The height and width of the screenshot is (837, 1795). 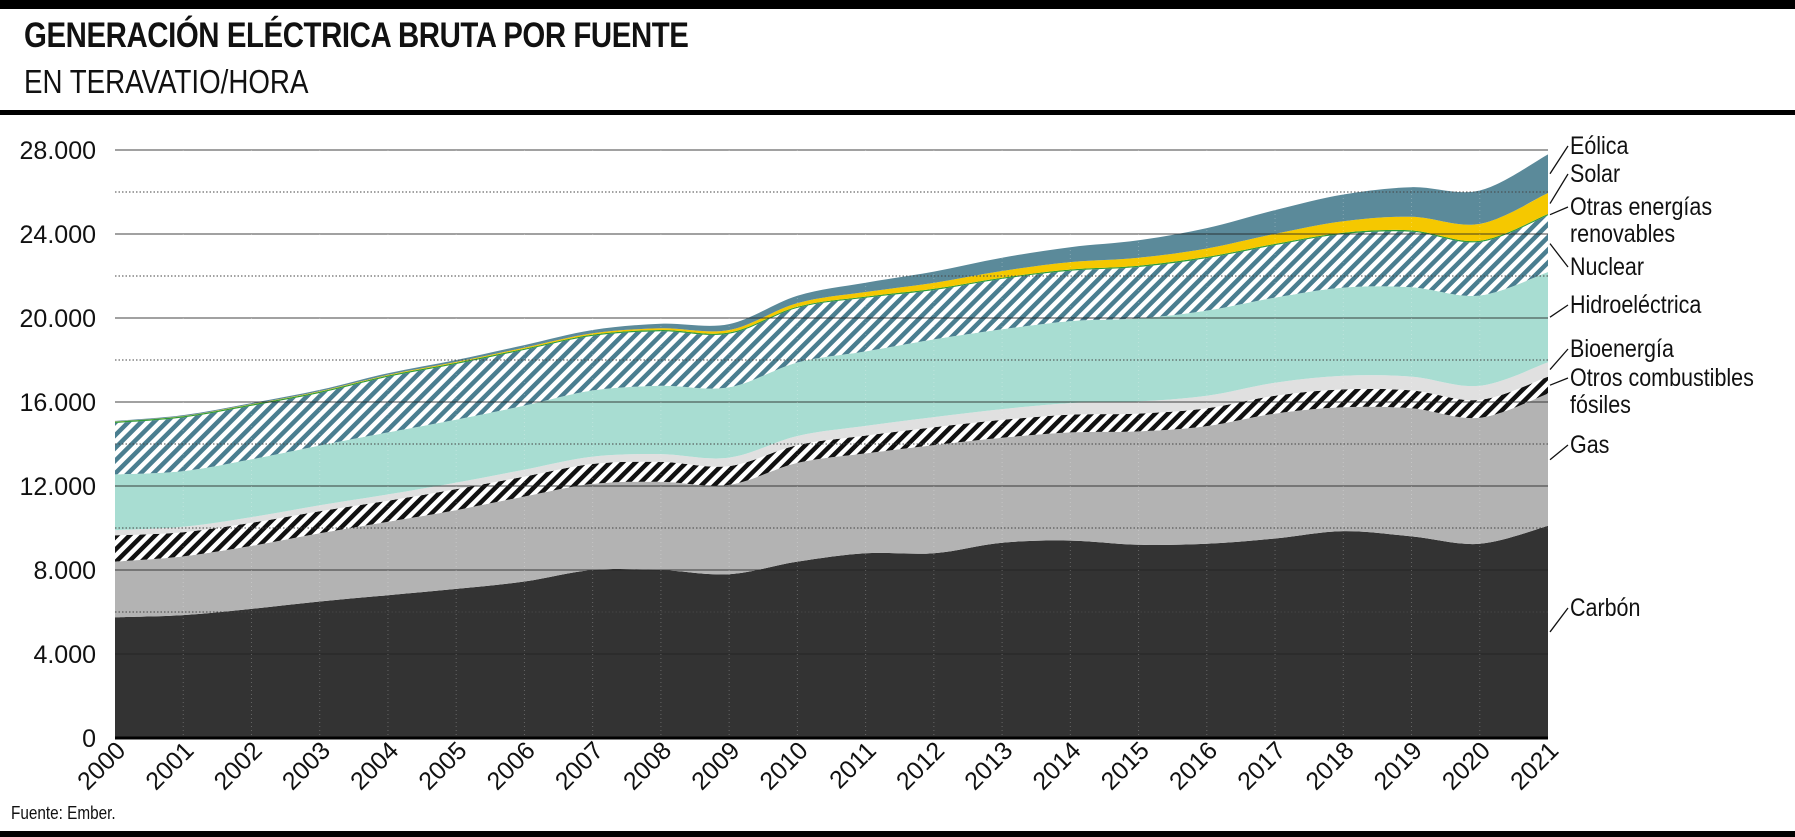 What do you see at coordinates (58, 487) in the screenshot?
I see `y-tick-label: 12.000` at bounding box center [58, 487].